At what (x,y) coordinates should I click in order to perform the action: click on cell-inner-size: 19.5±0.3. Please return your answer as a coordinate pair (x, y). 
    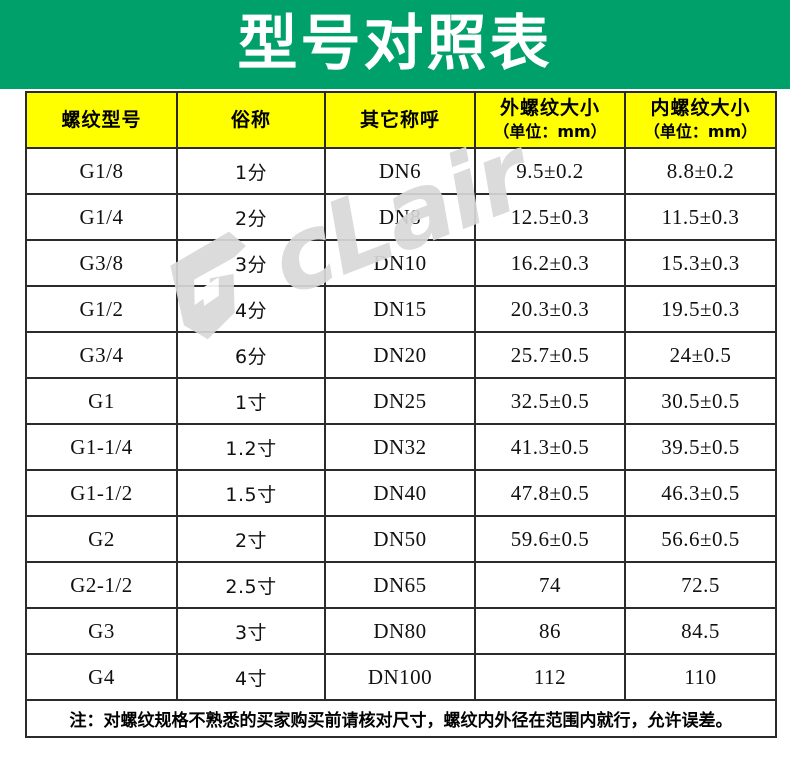
    Looking at the image, I should click on (700, 309).